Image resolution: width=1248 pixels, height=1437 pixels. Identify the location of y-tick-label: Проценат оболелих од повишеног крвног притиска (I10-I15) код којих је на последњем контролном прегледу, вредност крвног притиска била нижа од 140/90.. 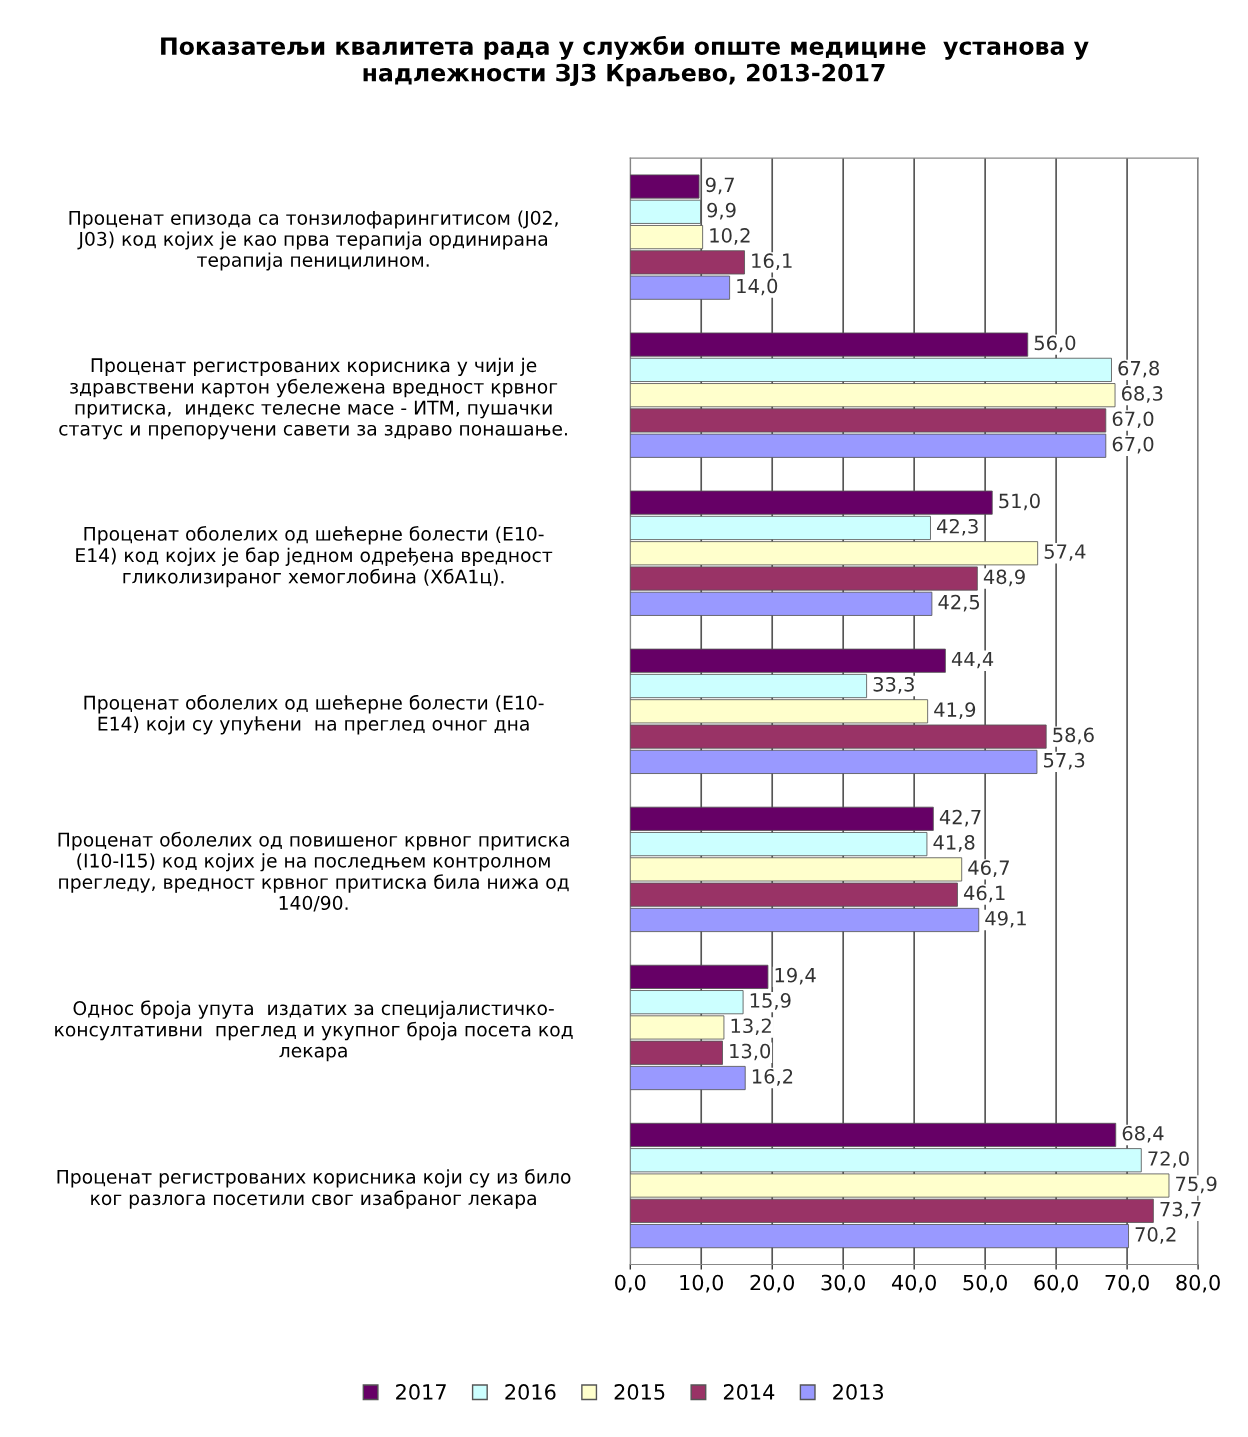
(313, 871).